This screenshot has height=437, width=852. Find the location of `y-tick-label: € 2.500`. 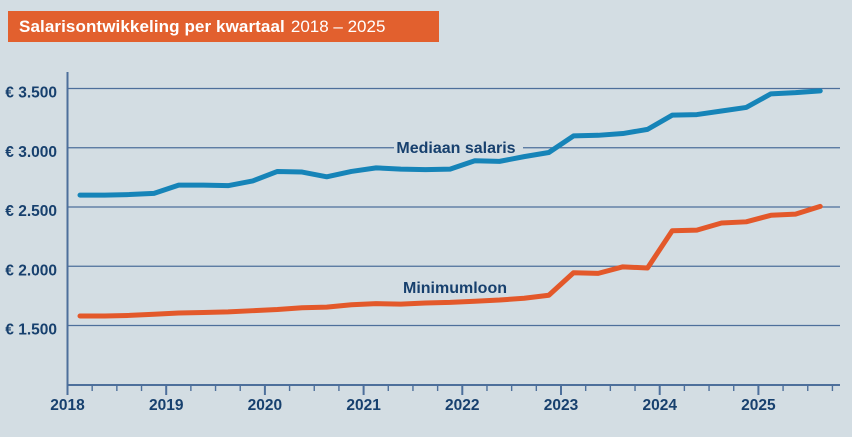

y-tick-label: € 2.500 is located at coordinates (31, 211).